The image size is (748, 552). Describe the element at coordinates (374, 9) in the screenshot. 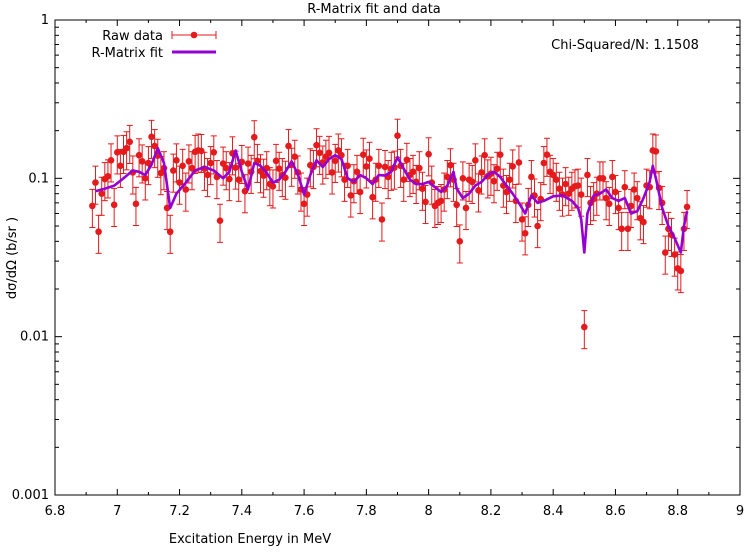

I see `chart-title: R-Matrix fit and data` at that location.